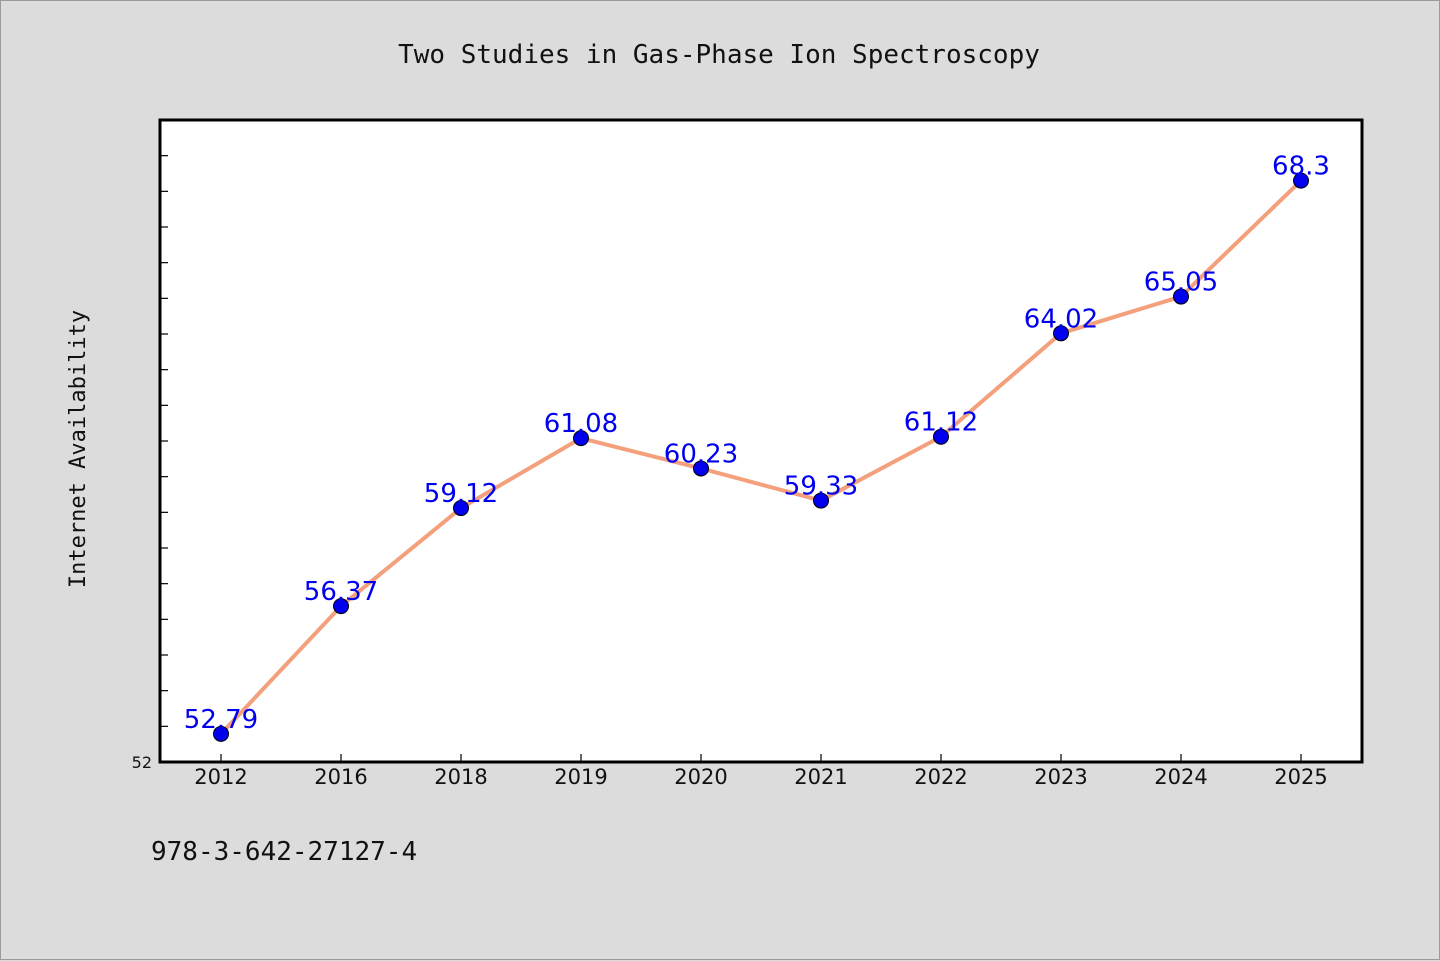 Image resolution: width=1440 pixels, height=961 pixels. I want to click on data-label: 61.12, so click(941, 423).